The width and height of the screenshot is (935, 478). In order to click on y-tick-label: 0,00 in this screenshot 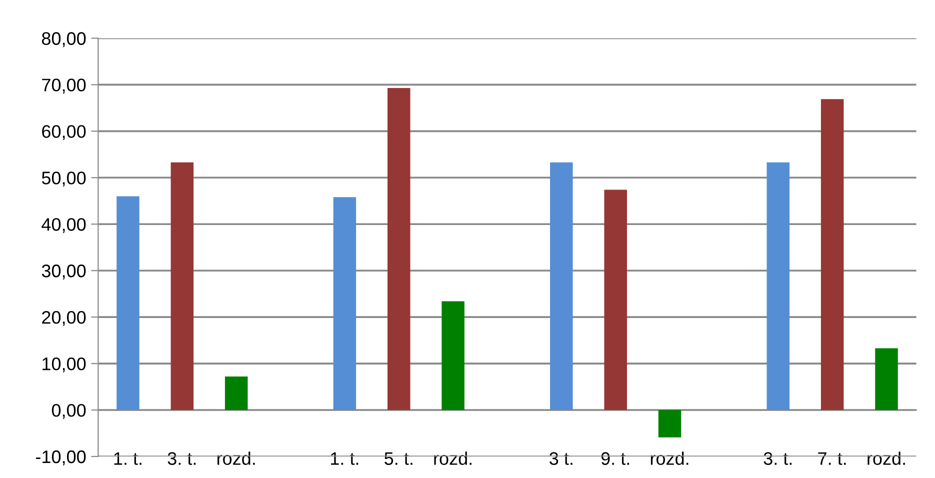, I will do `click(69, 411)`.